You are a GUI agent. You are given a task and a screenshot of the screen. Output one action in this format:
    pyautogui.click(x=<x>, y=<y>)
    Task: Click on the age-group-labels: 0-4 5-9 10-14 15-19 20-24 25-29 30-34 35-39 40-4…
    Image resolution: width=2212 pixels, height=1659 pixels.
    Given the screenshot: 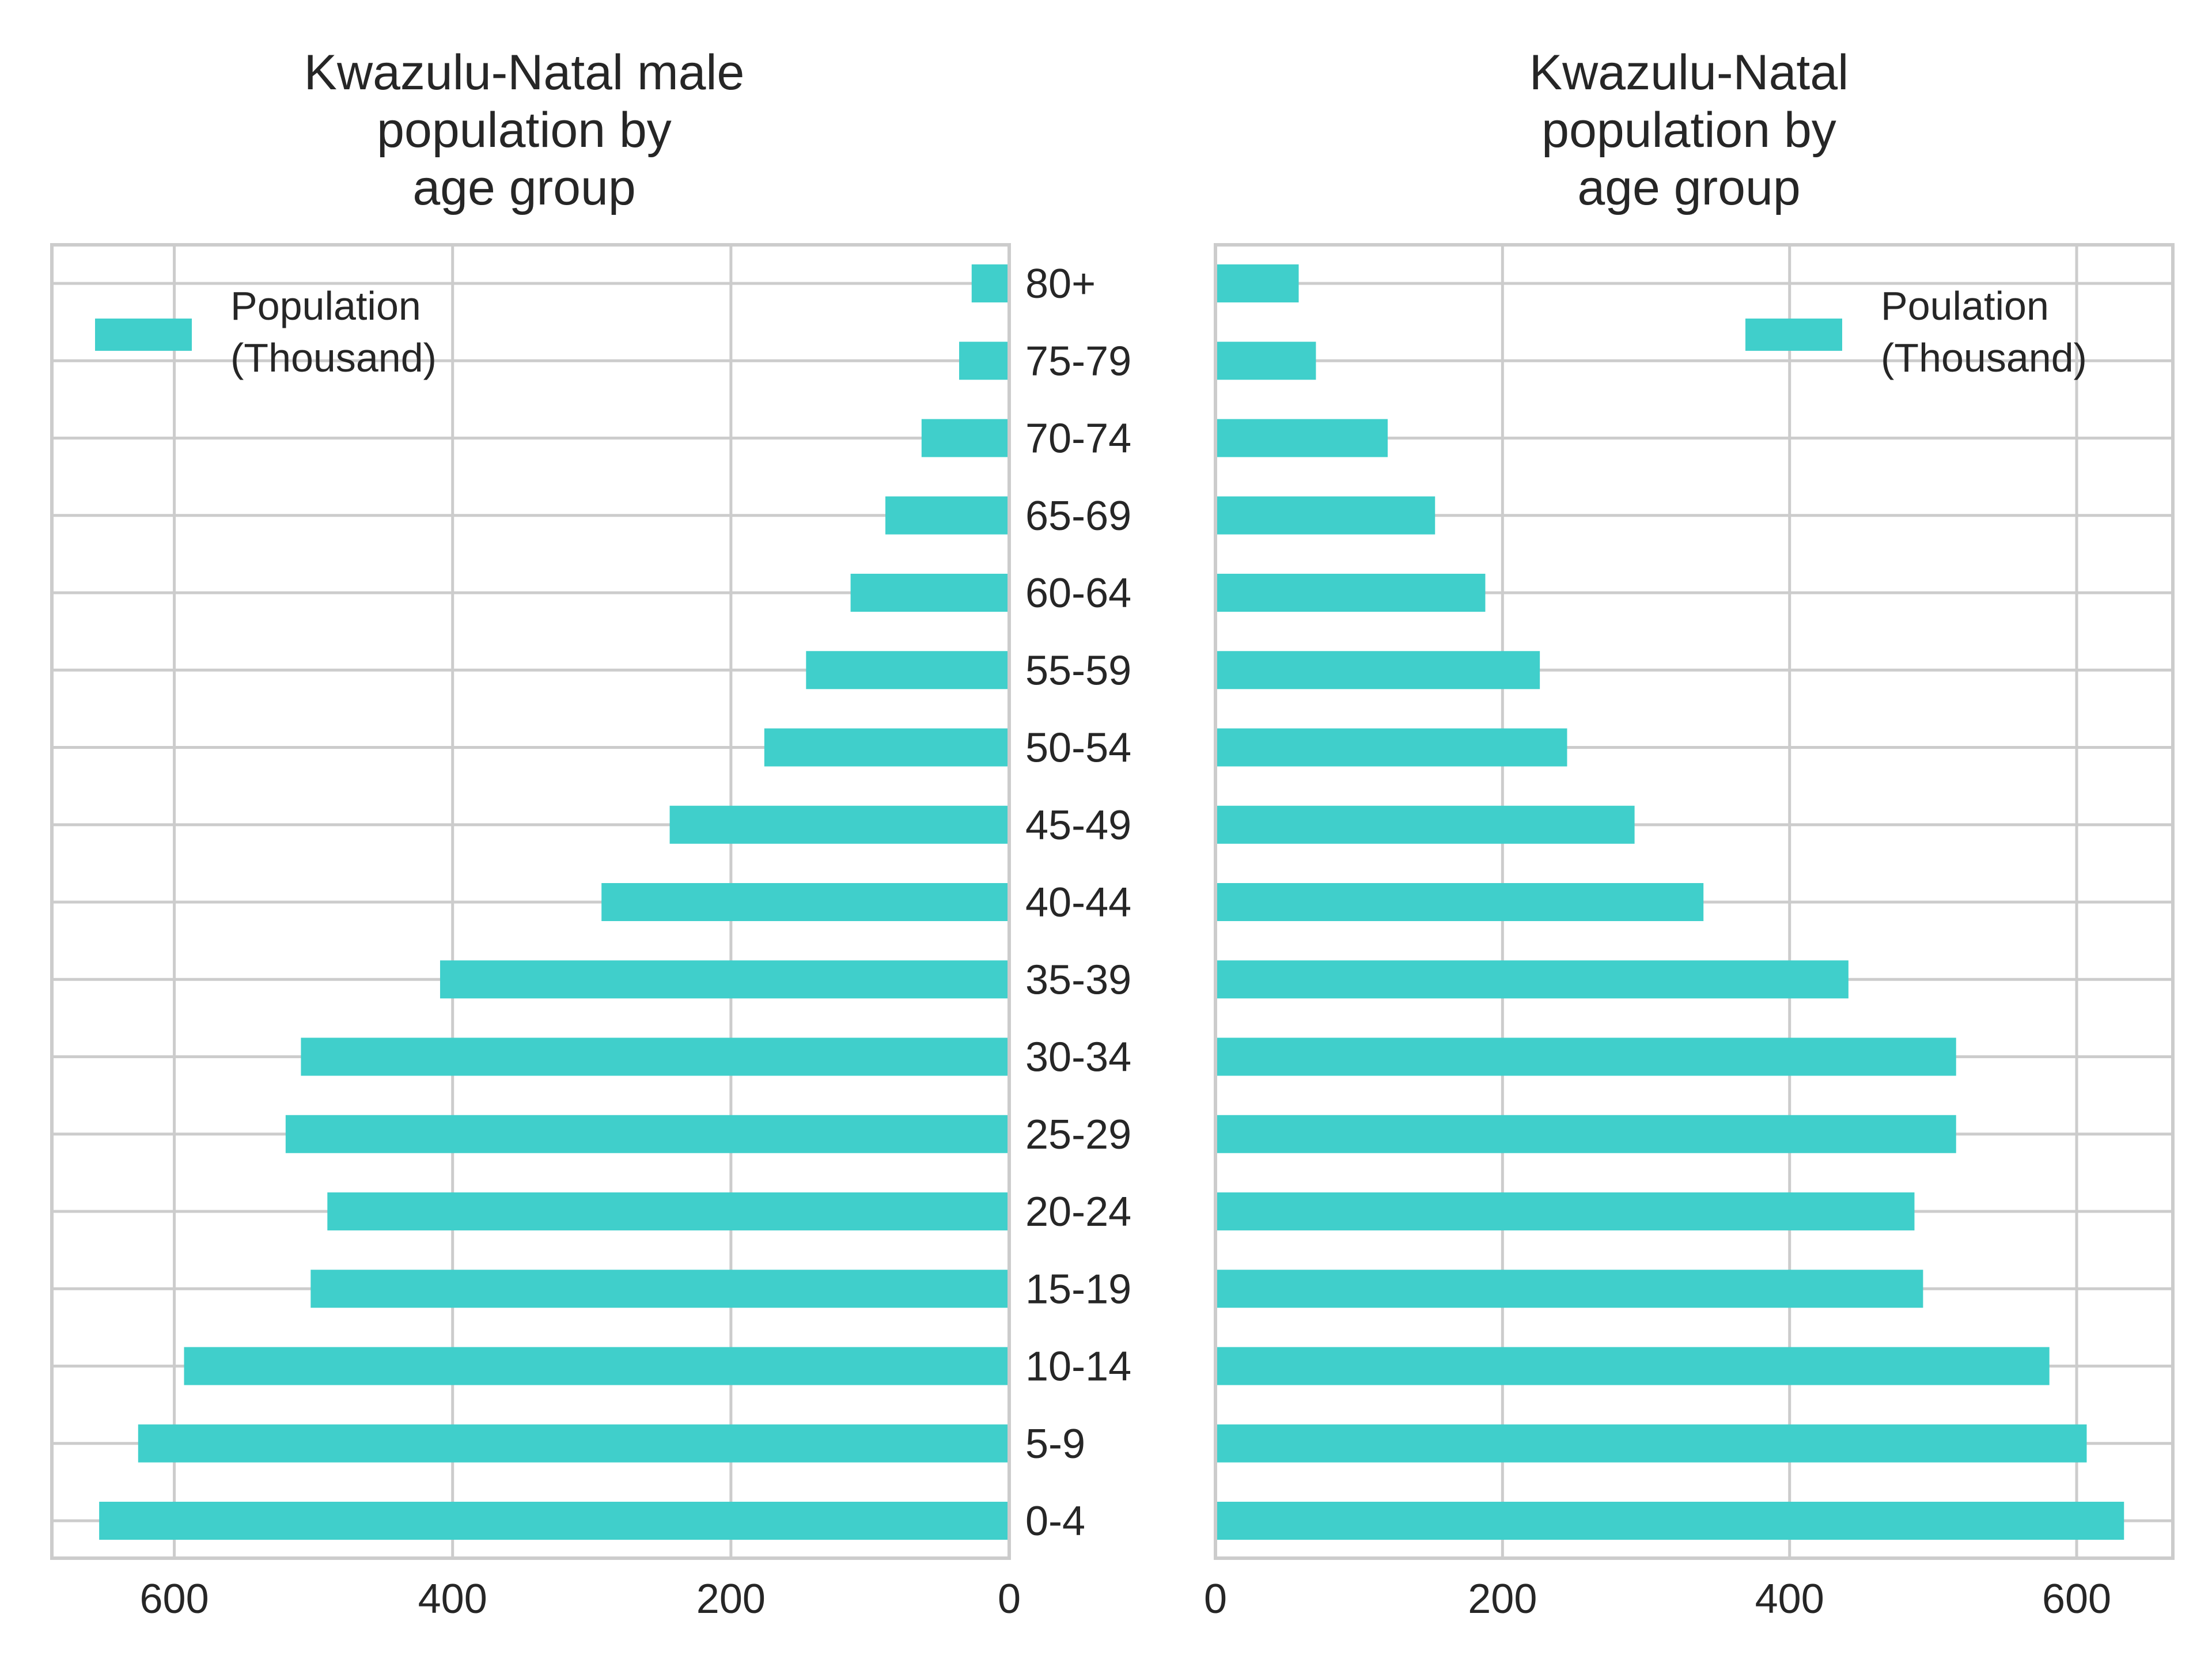 What is the action you would take?
    pyautogui.click(x=1078, y=902)
    